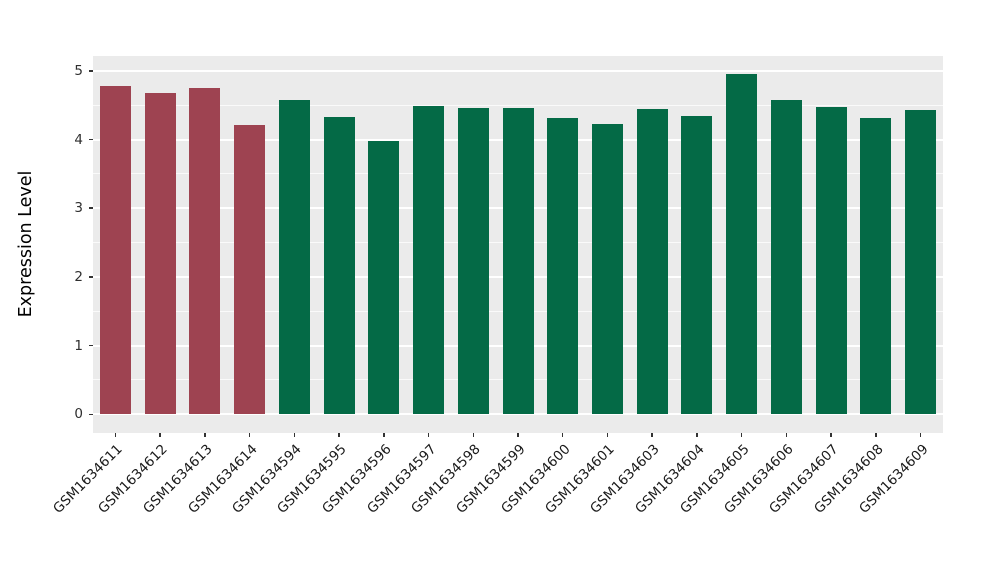 The width and height of the screenshot is (1000, 580). I want to click on gridline-minor, so click(518, 105).